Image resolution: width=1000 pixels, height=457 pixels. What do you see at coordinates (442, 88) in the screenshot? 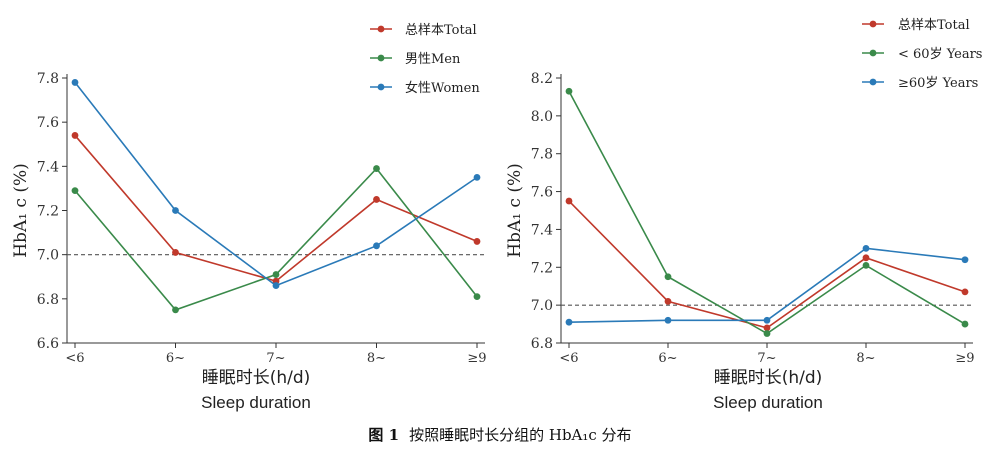
I see `legend-label: 女性Women` at bounding box center [442, 88].